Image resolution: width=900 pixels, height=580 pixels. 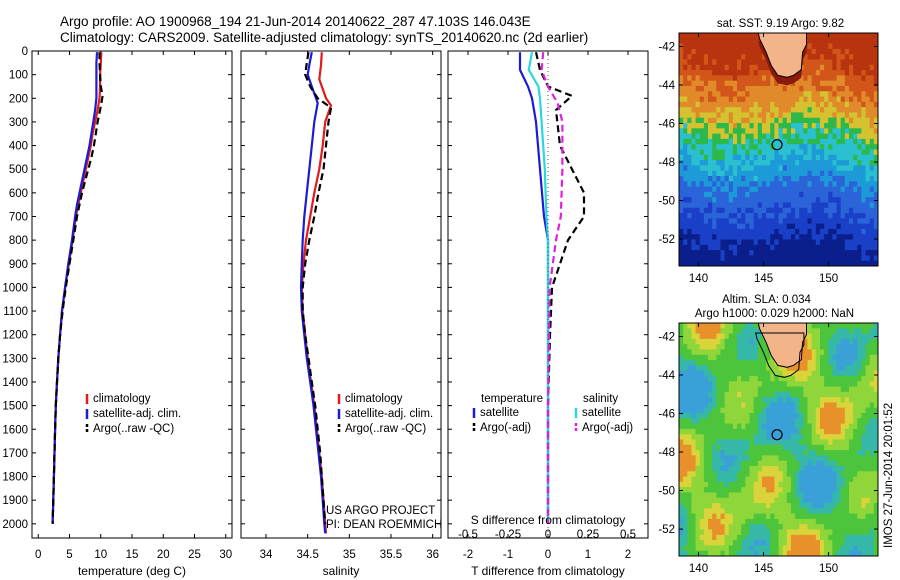 What do you see at coordinates (666, 415) in the screenshot?
I see `sla_map-ytick-label: -46` at bounding box center [666, 415].